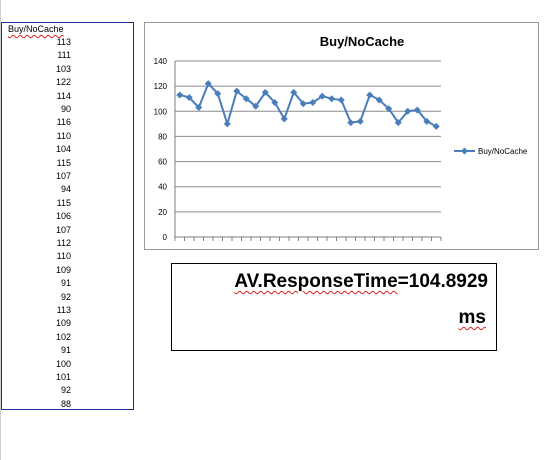 This screenshot has height=460, width=545. Describe the element at coordinates (503, 151) in the screenshot. I see `legend-label: Buy/NoCache` at that location.